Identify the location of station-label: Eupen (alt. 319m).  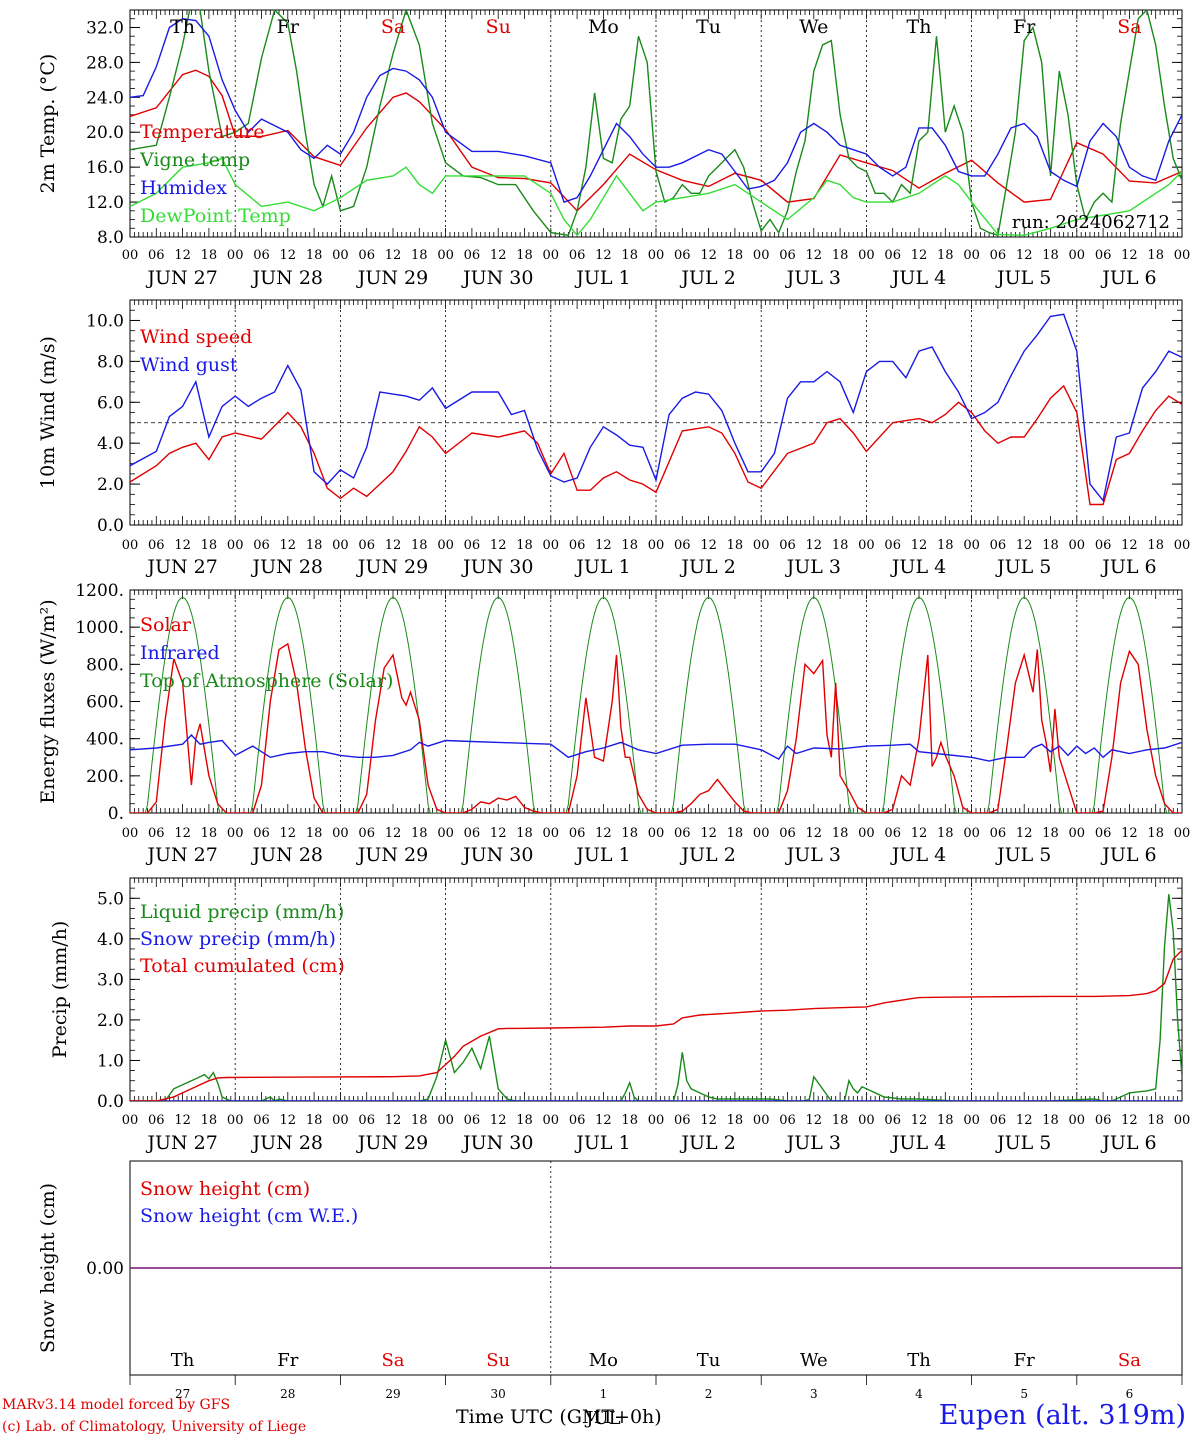
(1062, 1415).